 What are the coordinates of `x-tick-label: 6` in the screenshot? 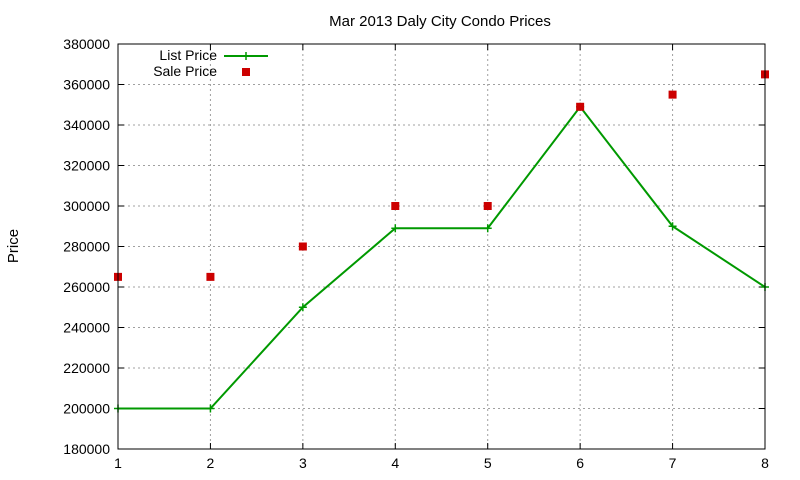 It's located at (580, 463).